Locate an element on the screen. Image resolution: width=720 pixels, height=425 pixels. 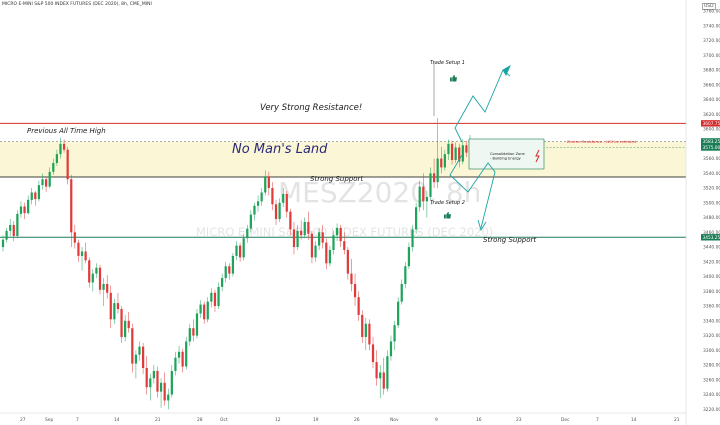
y-tick-label: 3300.00 is located at coordinates (711, 351).